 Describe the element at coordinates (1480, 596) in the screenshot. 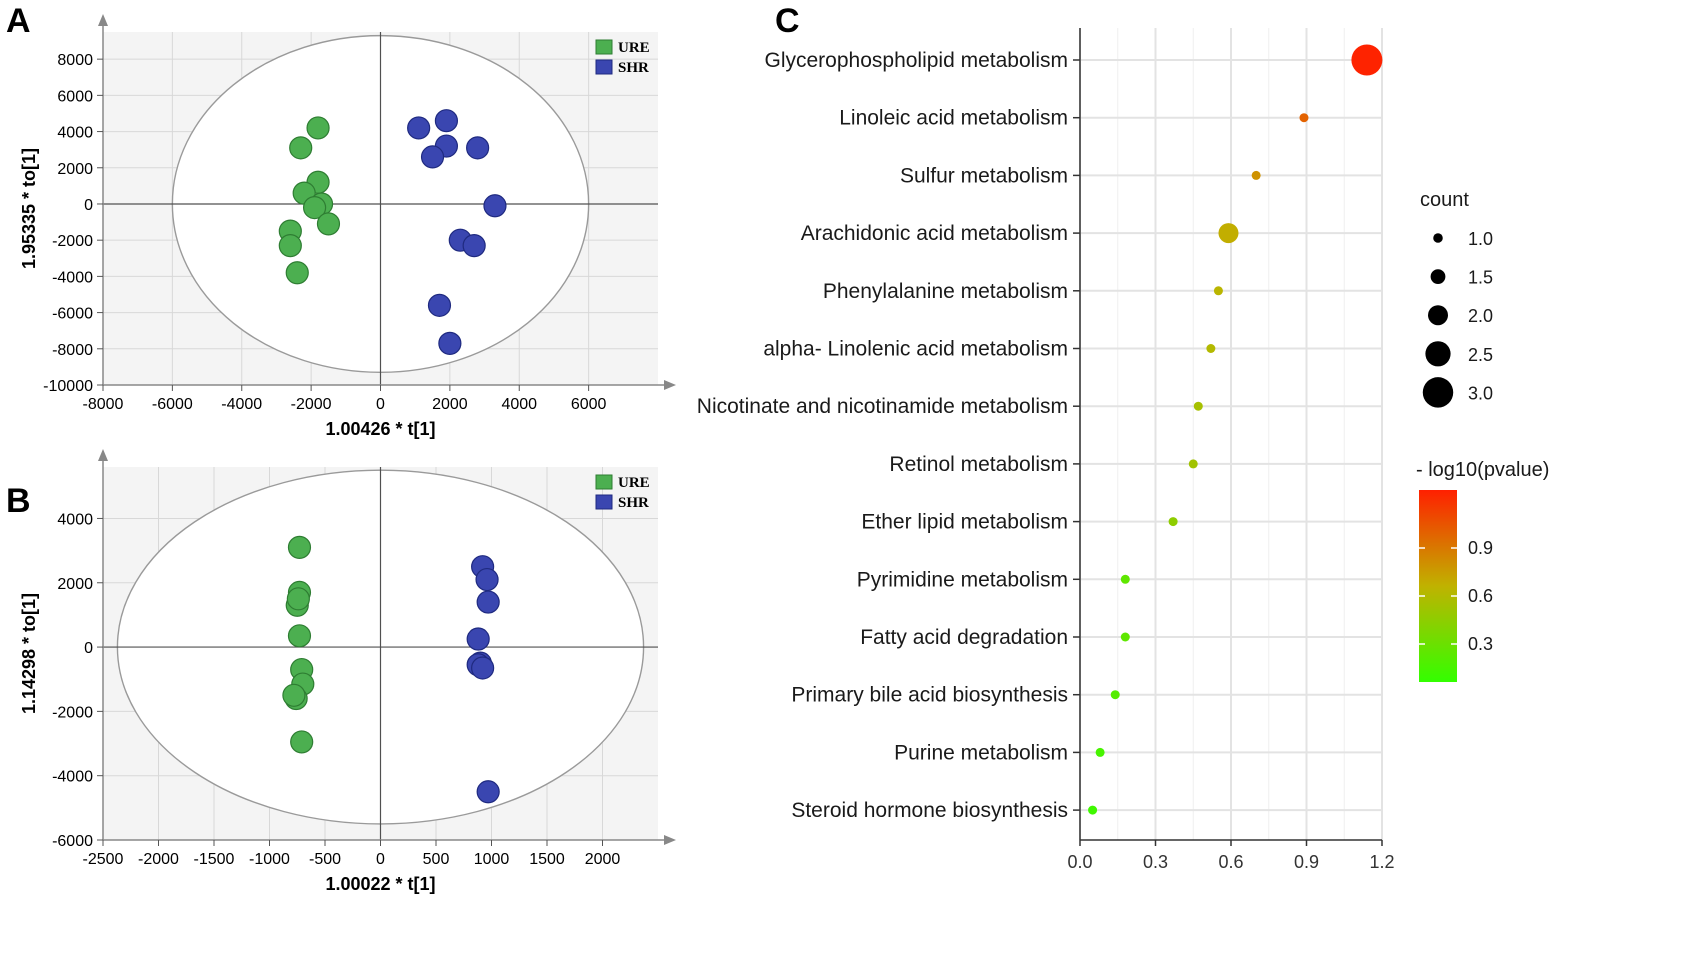

I see `colorbar-tick-label: 0.6` at that location.